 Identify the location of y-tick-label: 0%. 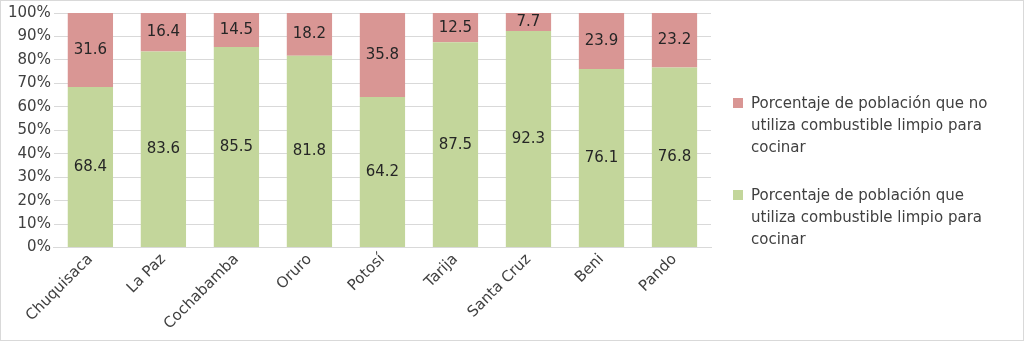
(39, 246).